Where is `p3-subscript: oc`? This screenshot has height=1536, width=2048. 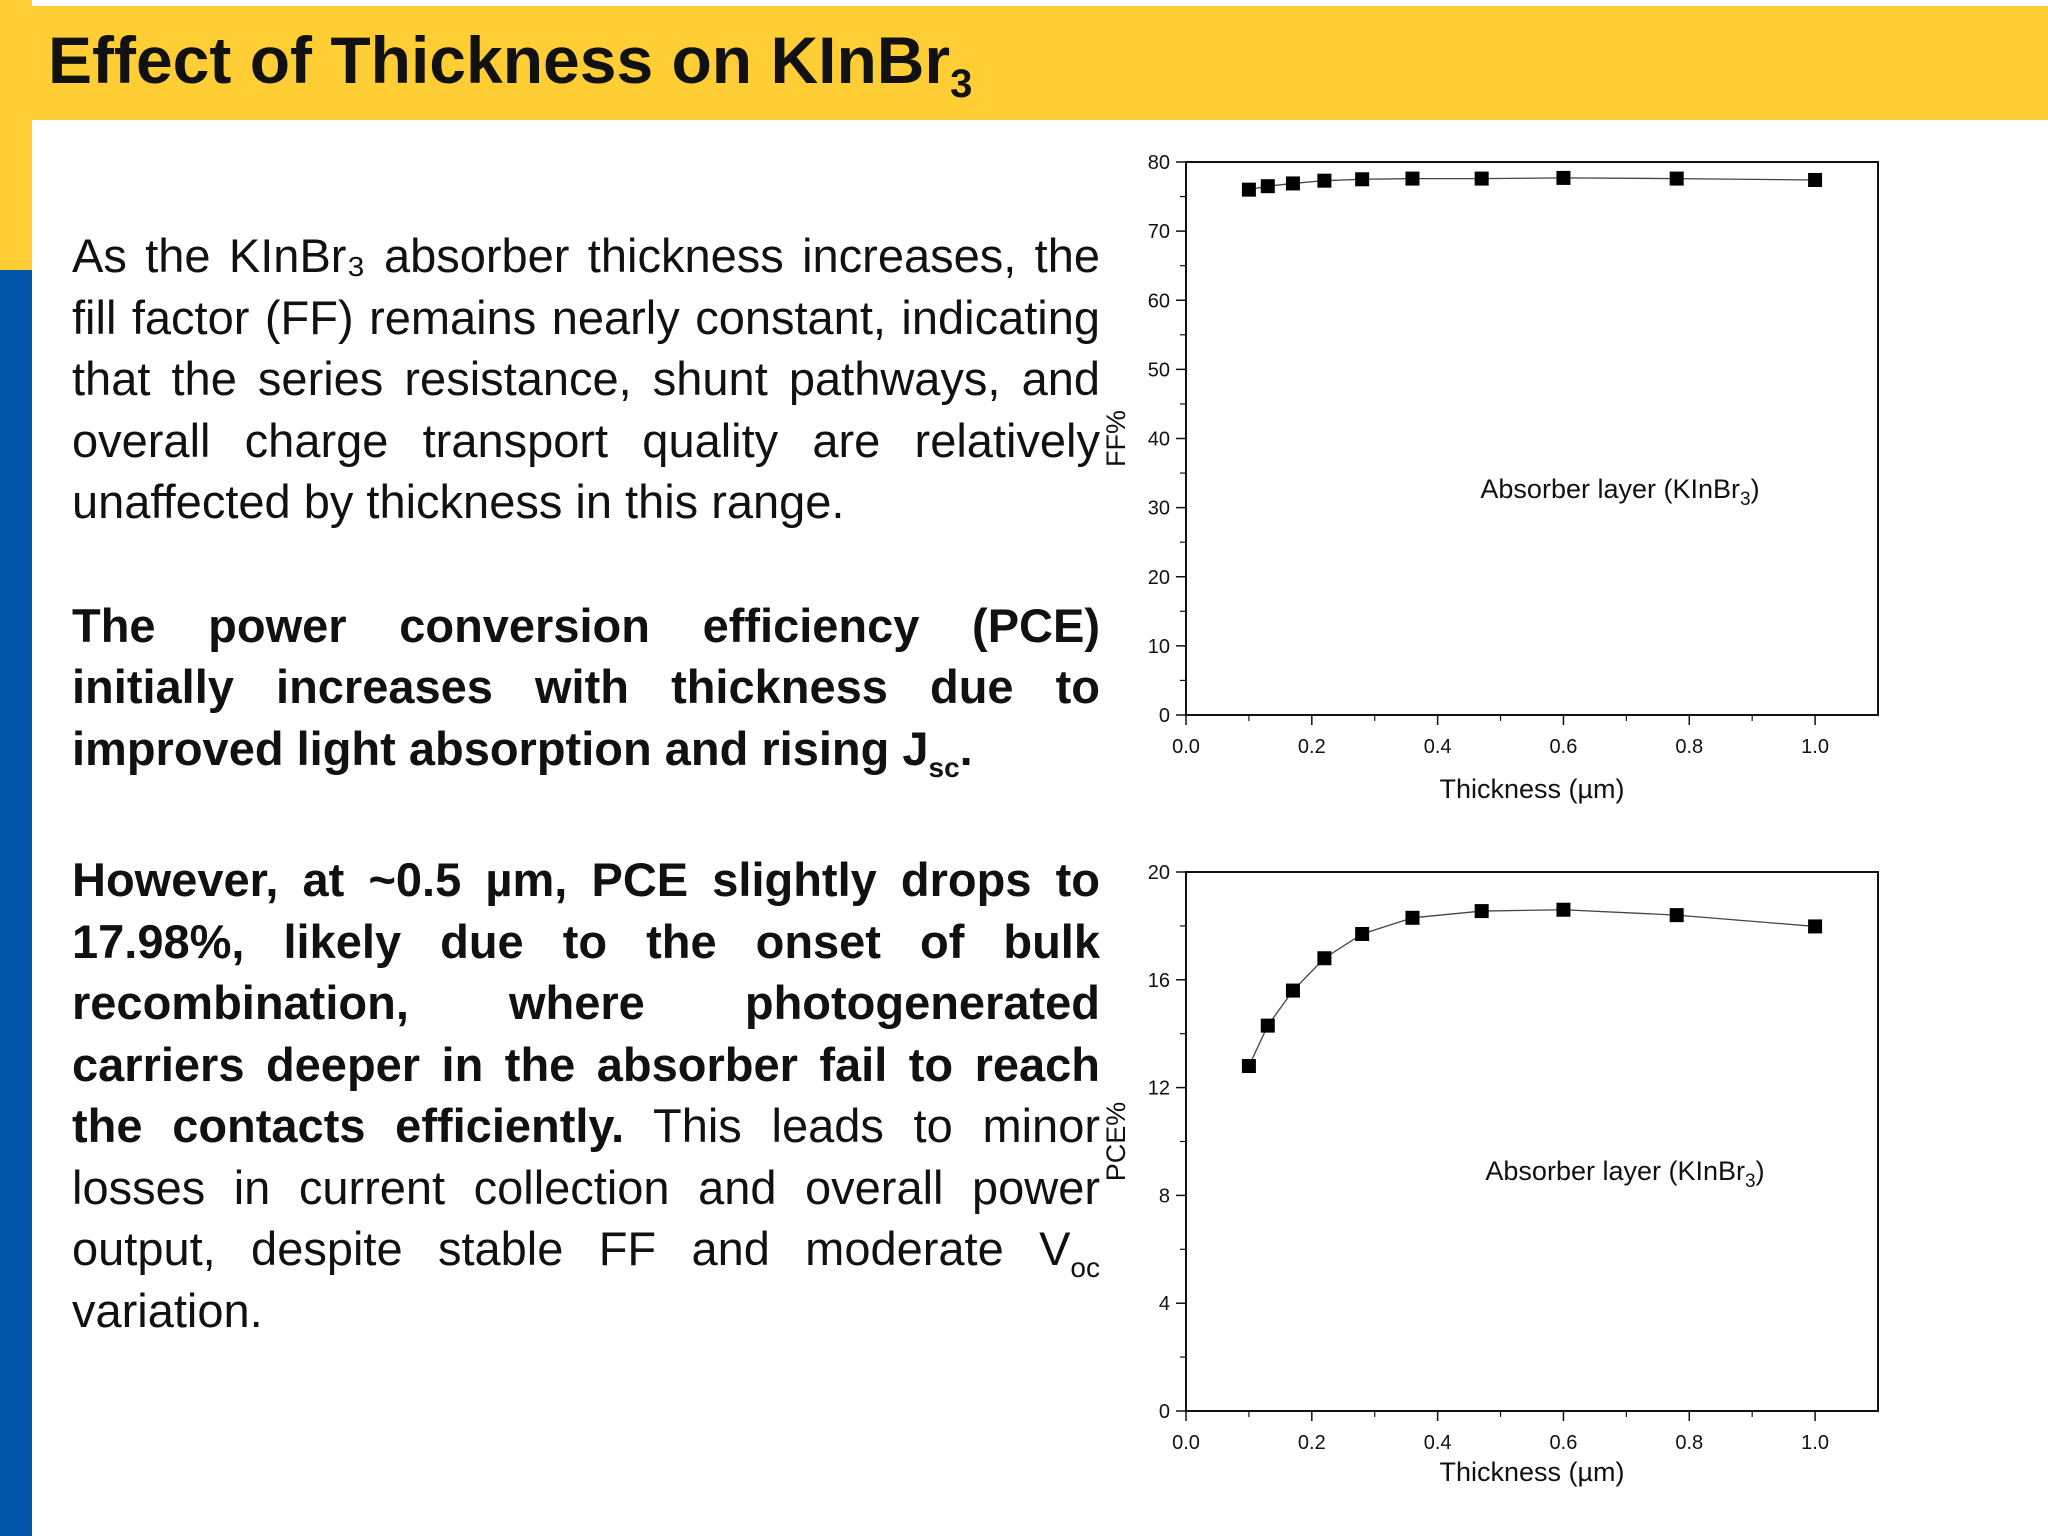 p3-subscript: oc is located at coordinates (1085, 1267).